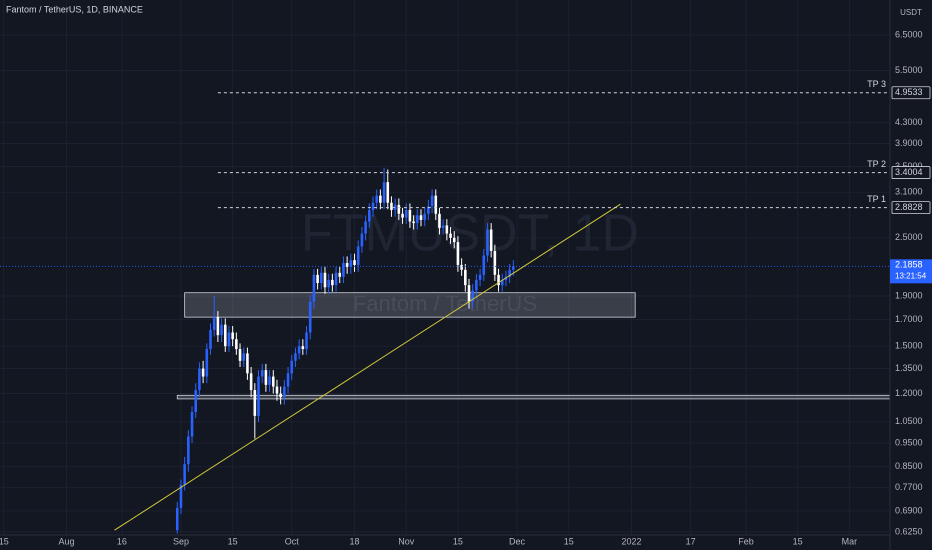 The height and width of the screenshot is (550, 932). What do you see at coordinates (850, 541) in the screenshot?
I see `x-tick-label: Mar` at bounding box center [850, 541].